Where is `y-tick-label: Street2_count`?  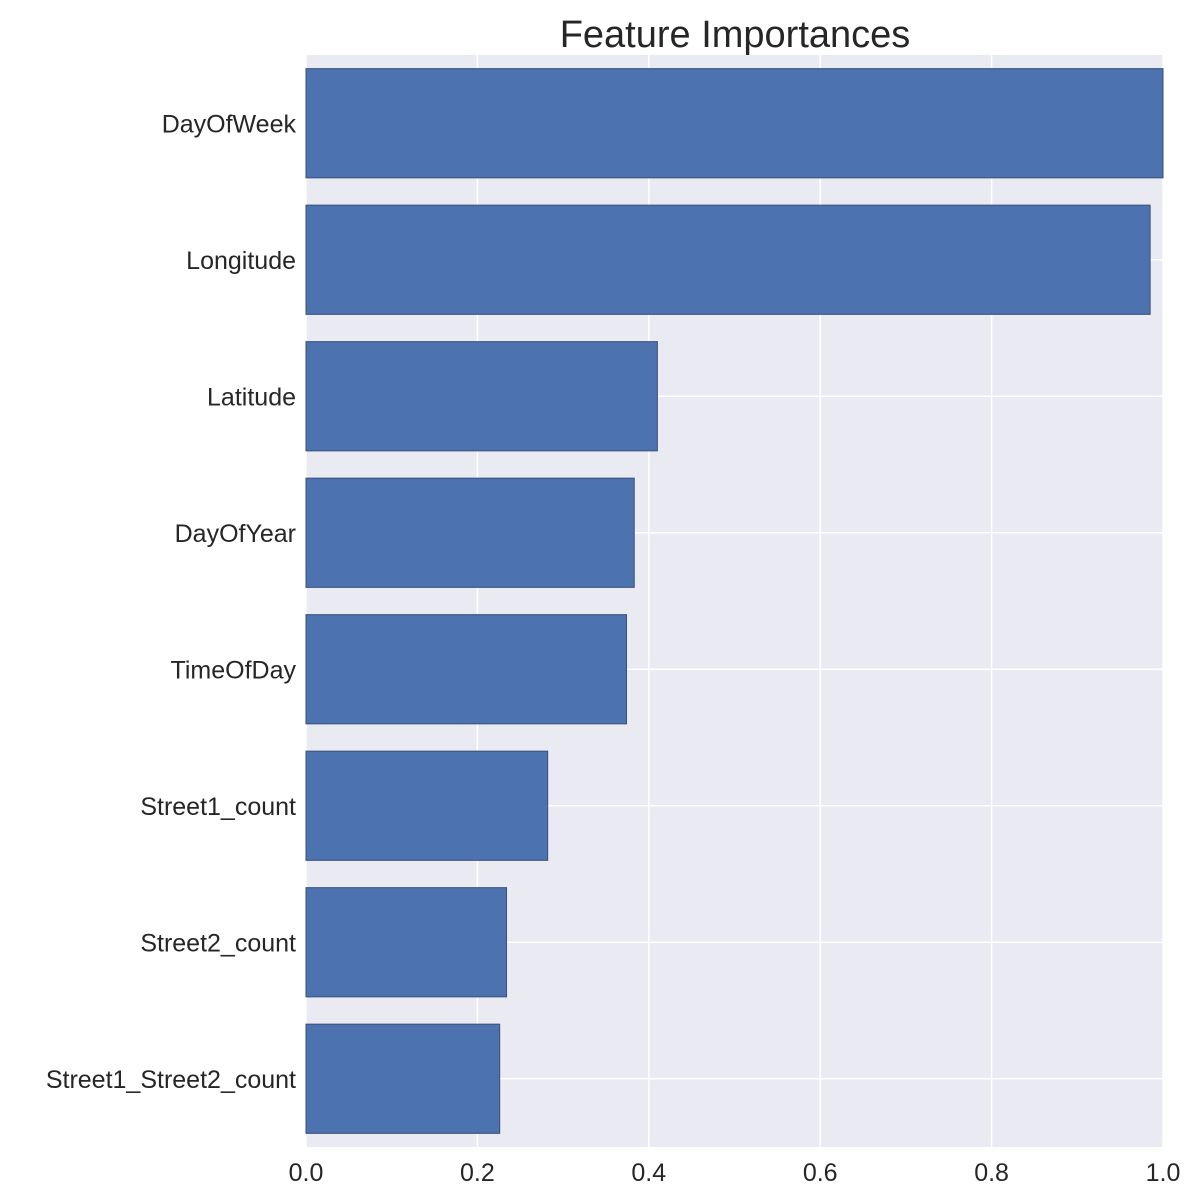 y-tick-label: Street2_count is located at coordinates (218, 943).